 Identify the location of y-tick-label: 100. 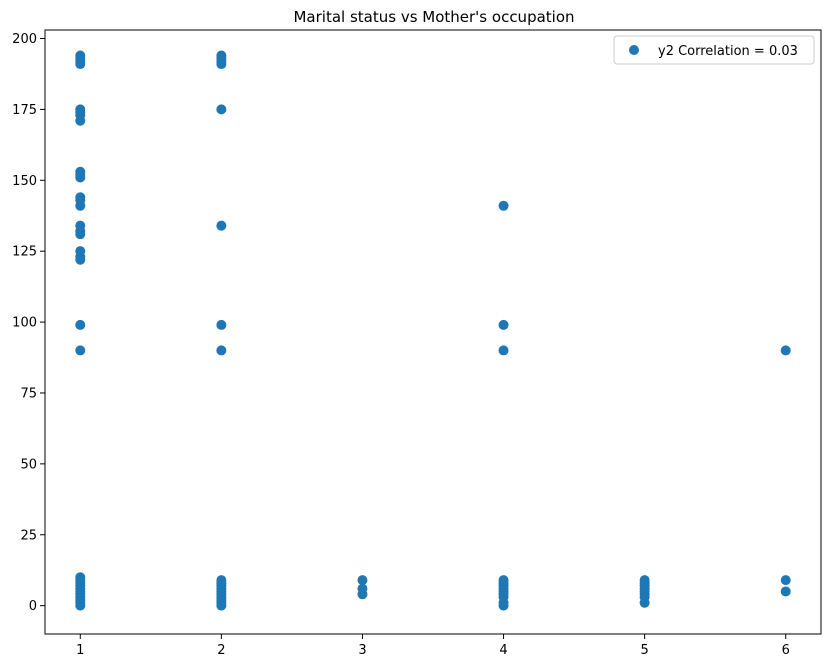
(24, 323).